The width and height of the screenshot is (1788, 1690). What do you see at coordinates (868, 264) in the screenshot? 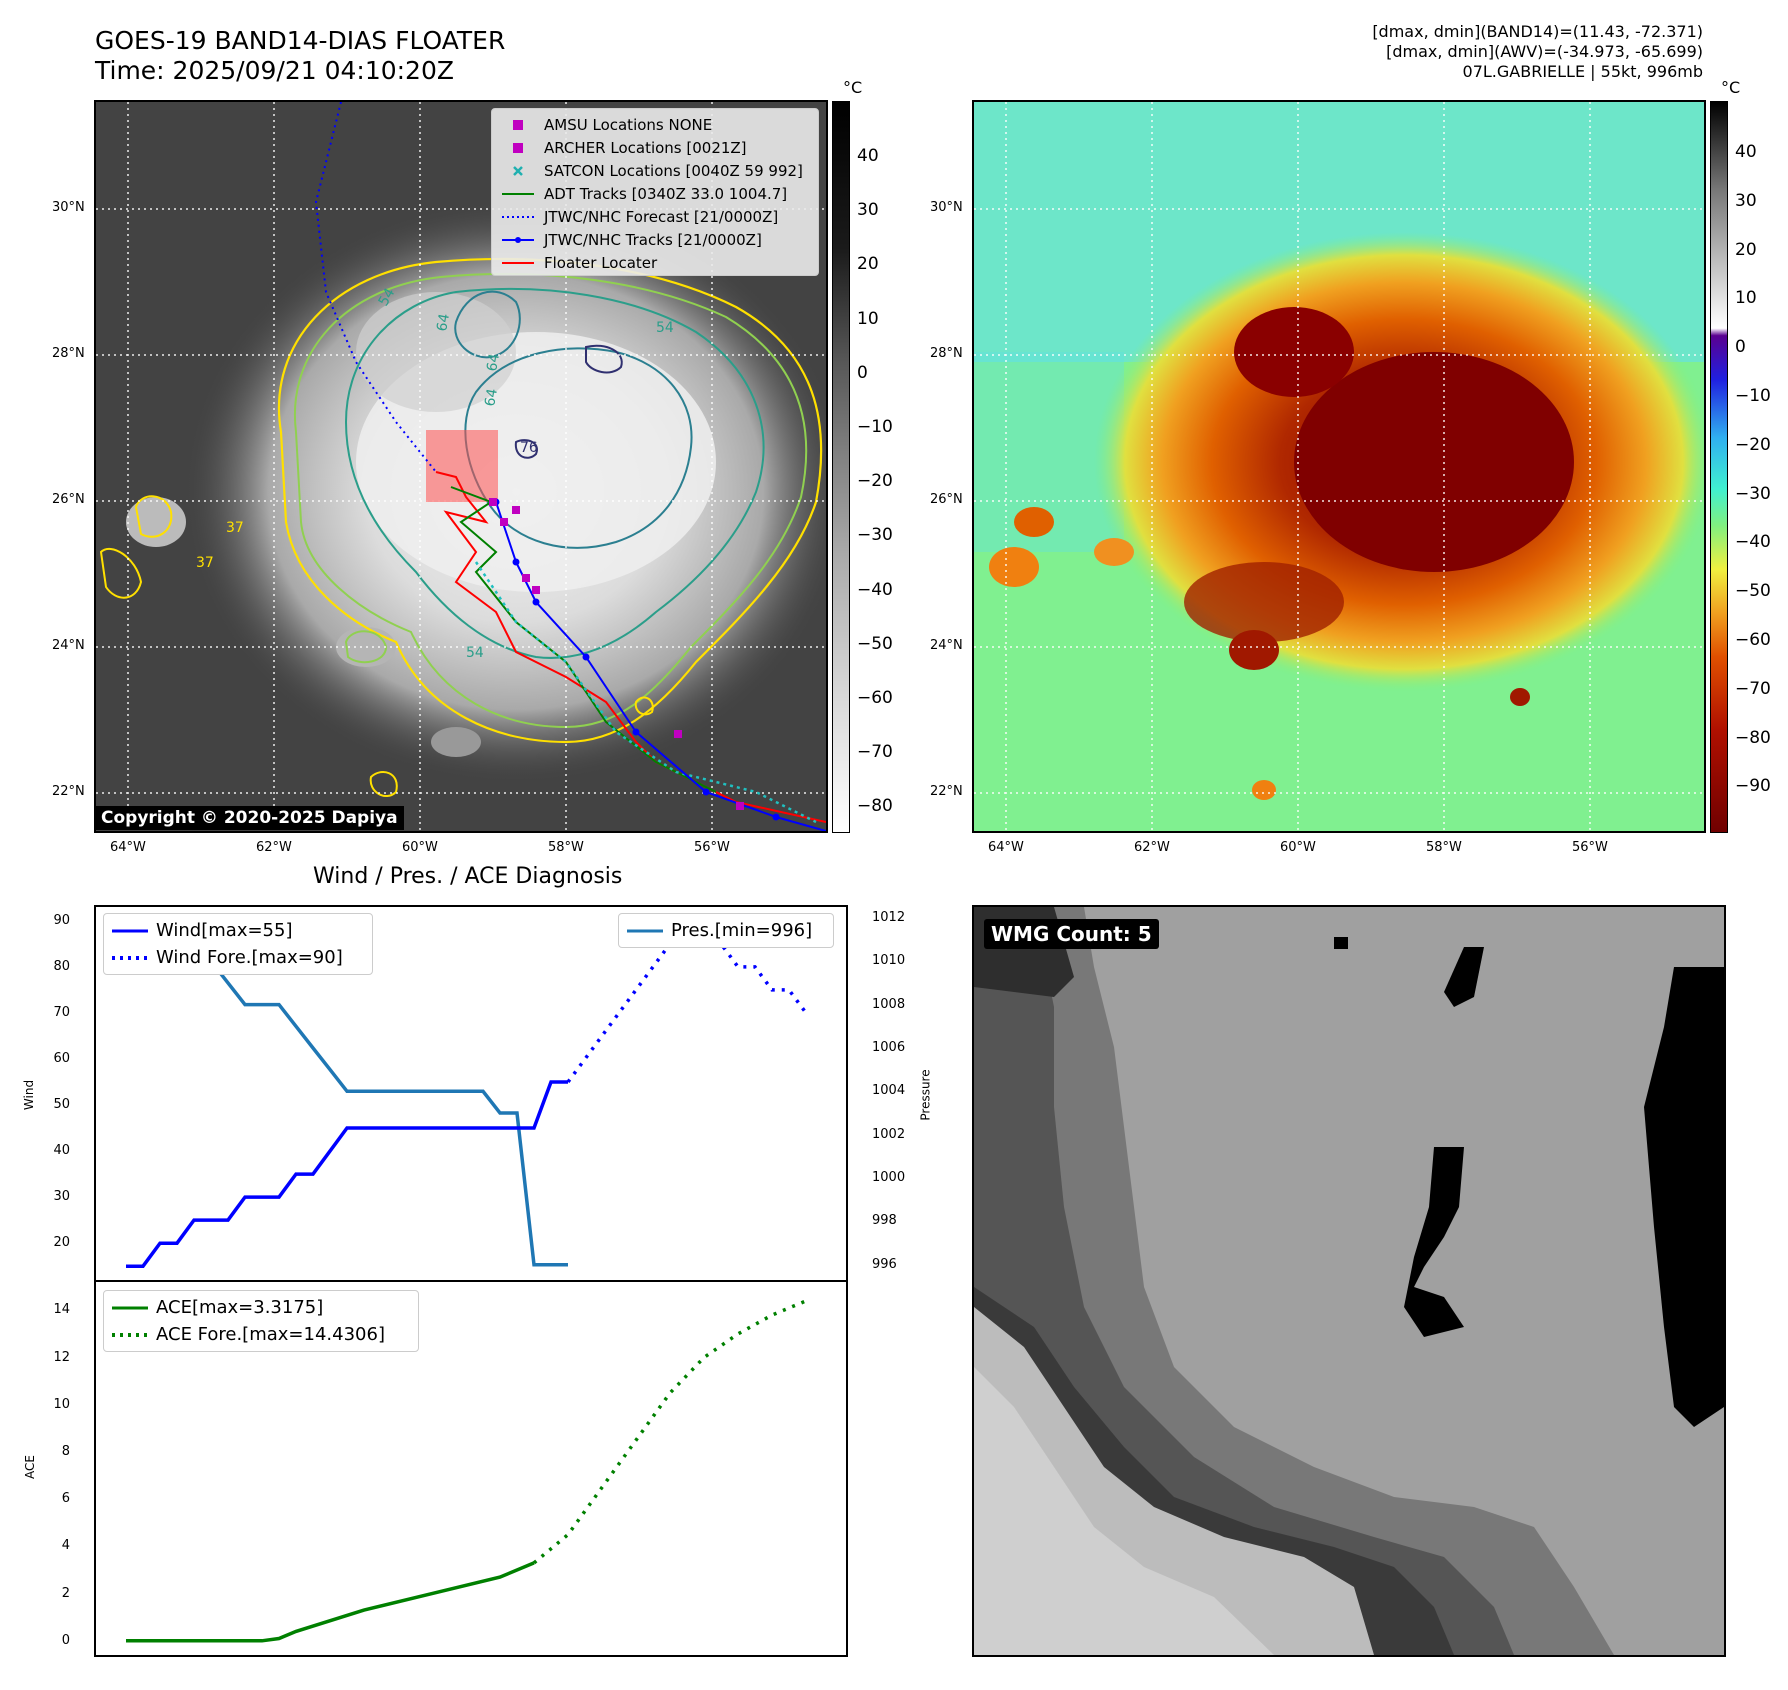
I see `colorbar1-tick: 20` at bounding box center [868, 264].